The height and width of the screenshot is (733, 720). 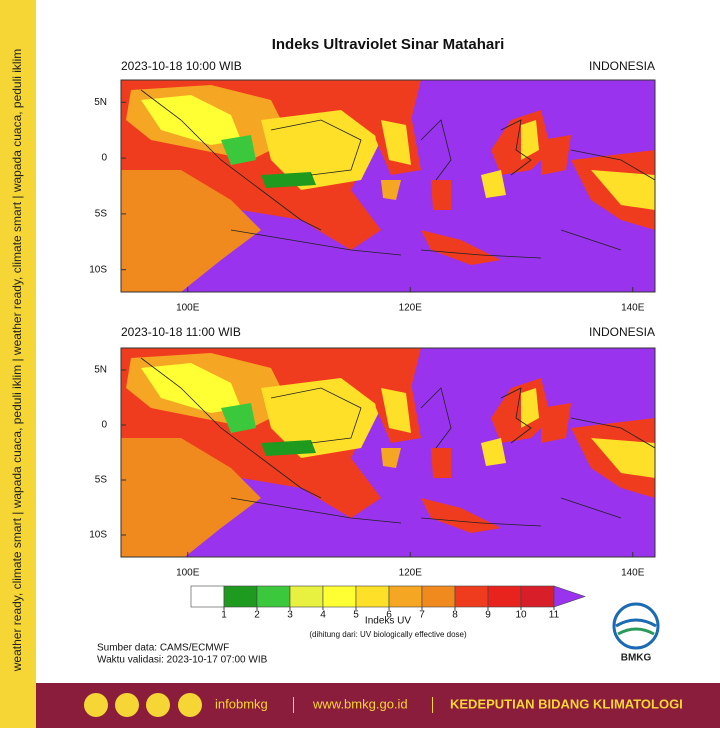 What do you see at coordinates (18, 705) in the screenshot?
I see `footer-corner` at bounding box center [18, 705].